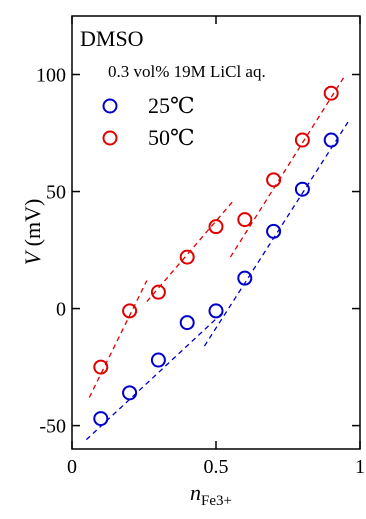  I want to click on legend-marker-50c, so click(110, 138).